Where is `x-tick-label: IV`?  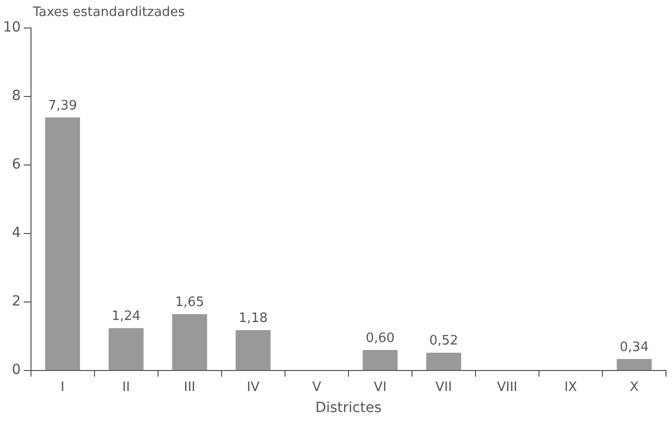
x-tick-label: IV is located at coordinates (253, 387).